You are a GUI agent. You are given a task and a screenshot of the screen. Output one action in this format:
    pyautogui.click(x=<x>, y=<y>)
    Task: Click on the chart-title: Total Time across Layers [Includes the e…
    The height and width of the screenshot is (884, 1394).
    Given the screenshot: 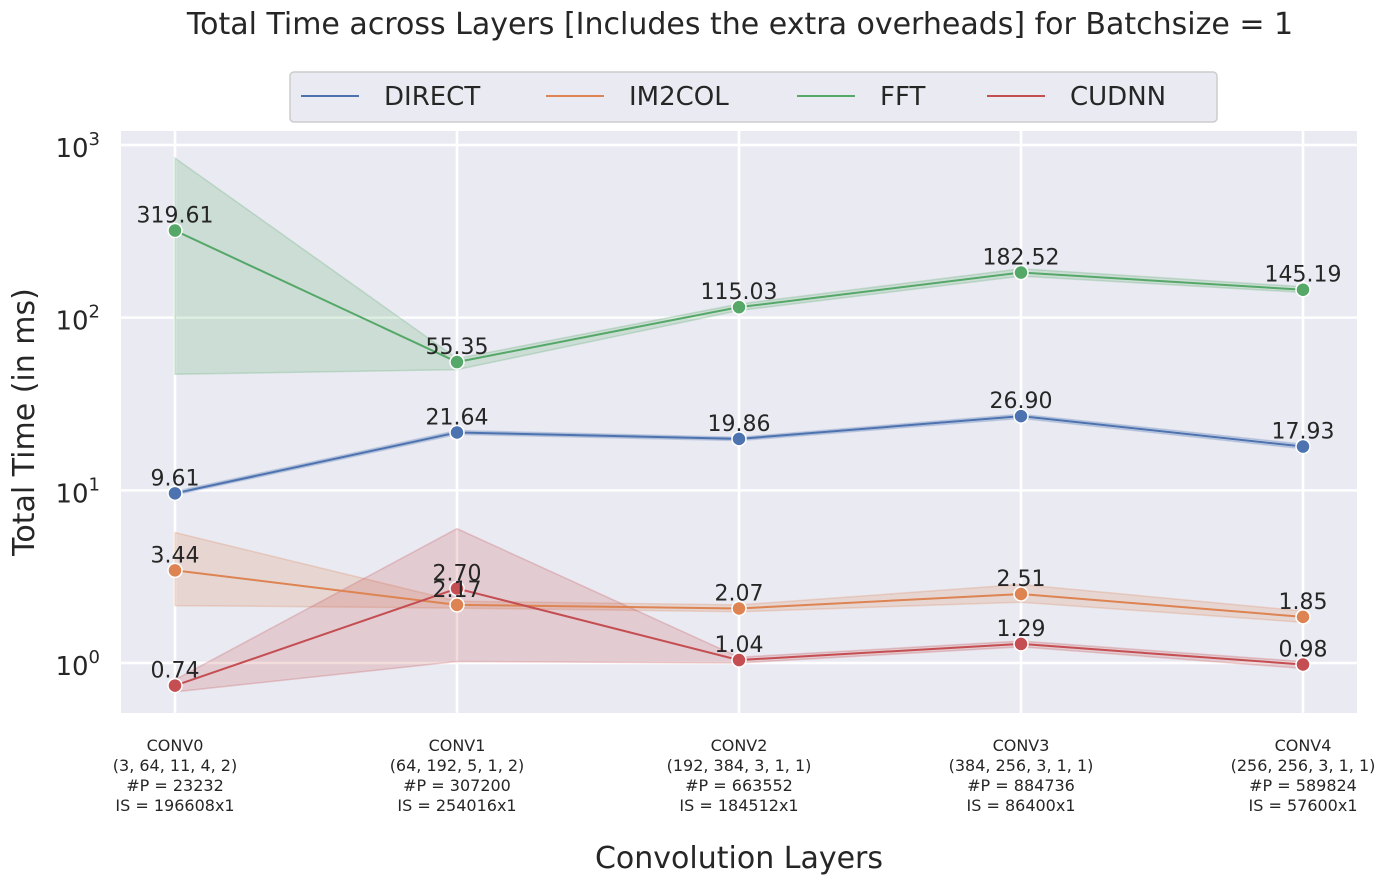 What is the action you would take?
    pyautogui.click(x=739, y=24)
    